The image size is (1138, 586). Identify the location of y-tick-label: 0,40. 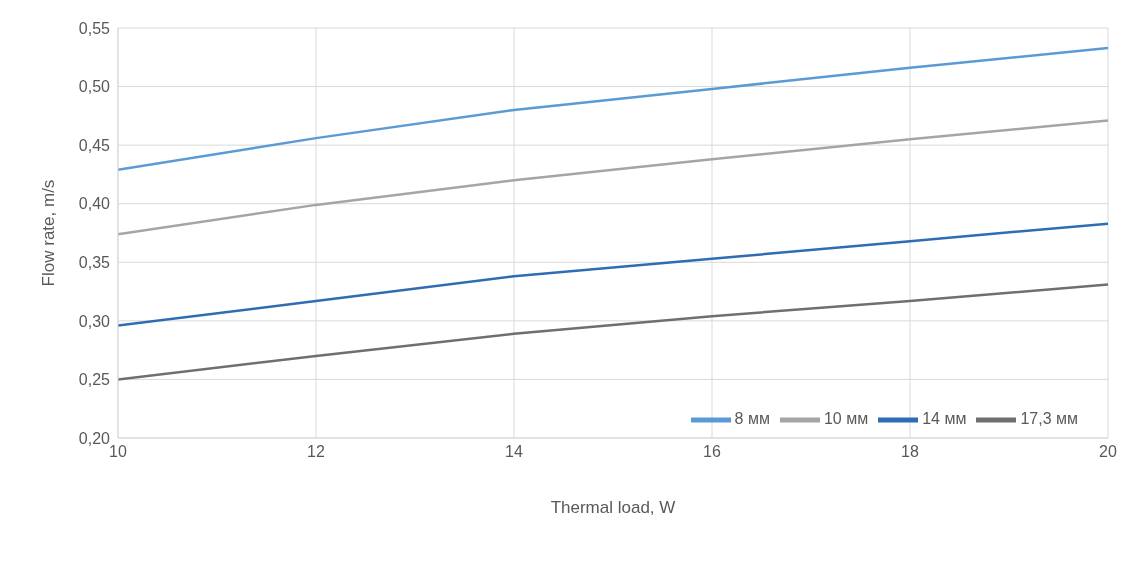
(94, 204).